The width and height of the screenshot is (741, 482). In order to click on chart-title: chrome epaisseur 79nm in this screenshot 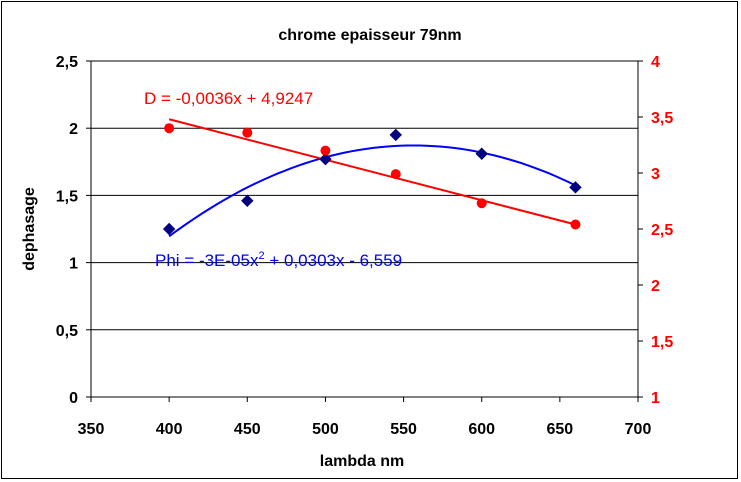, I will do `click(369, 35)`.